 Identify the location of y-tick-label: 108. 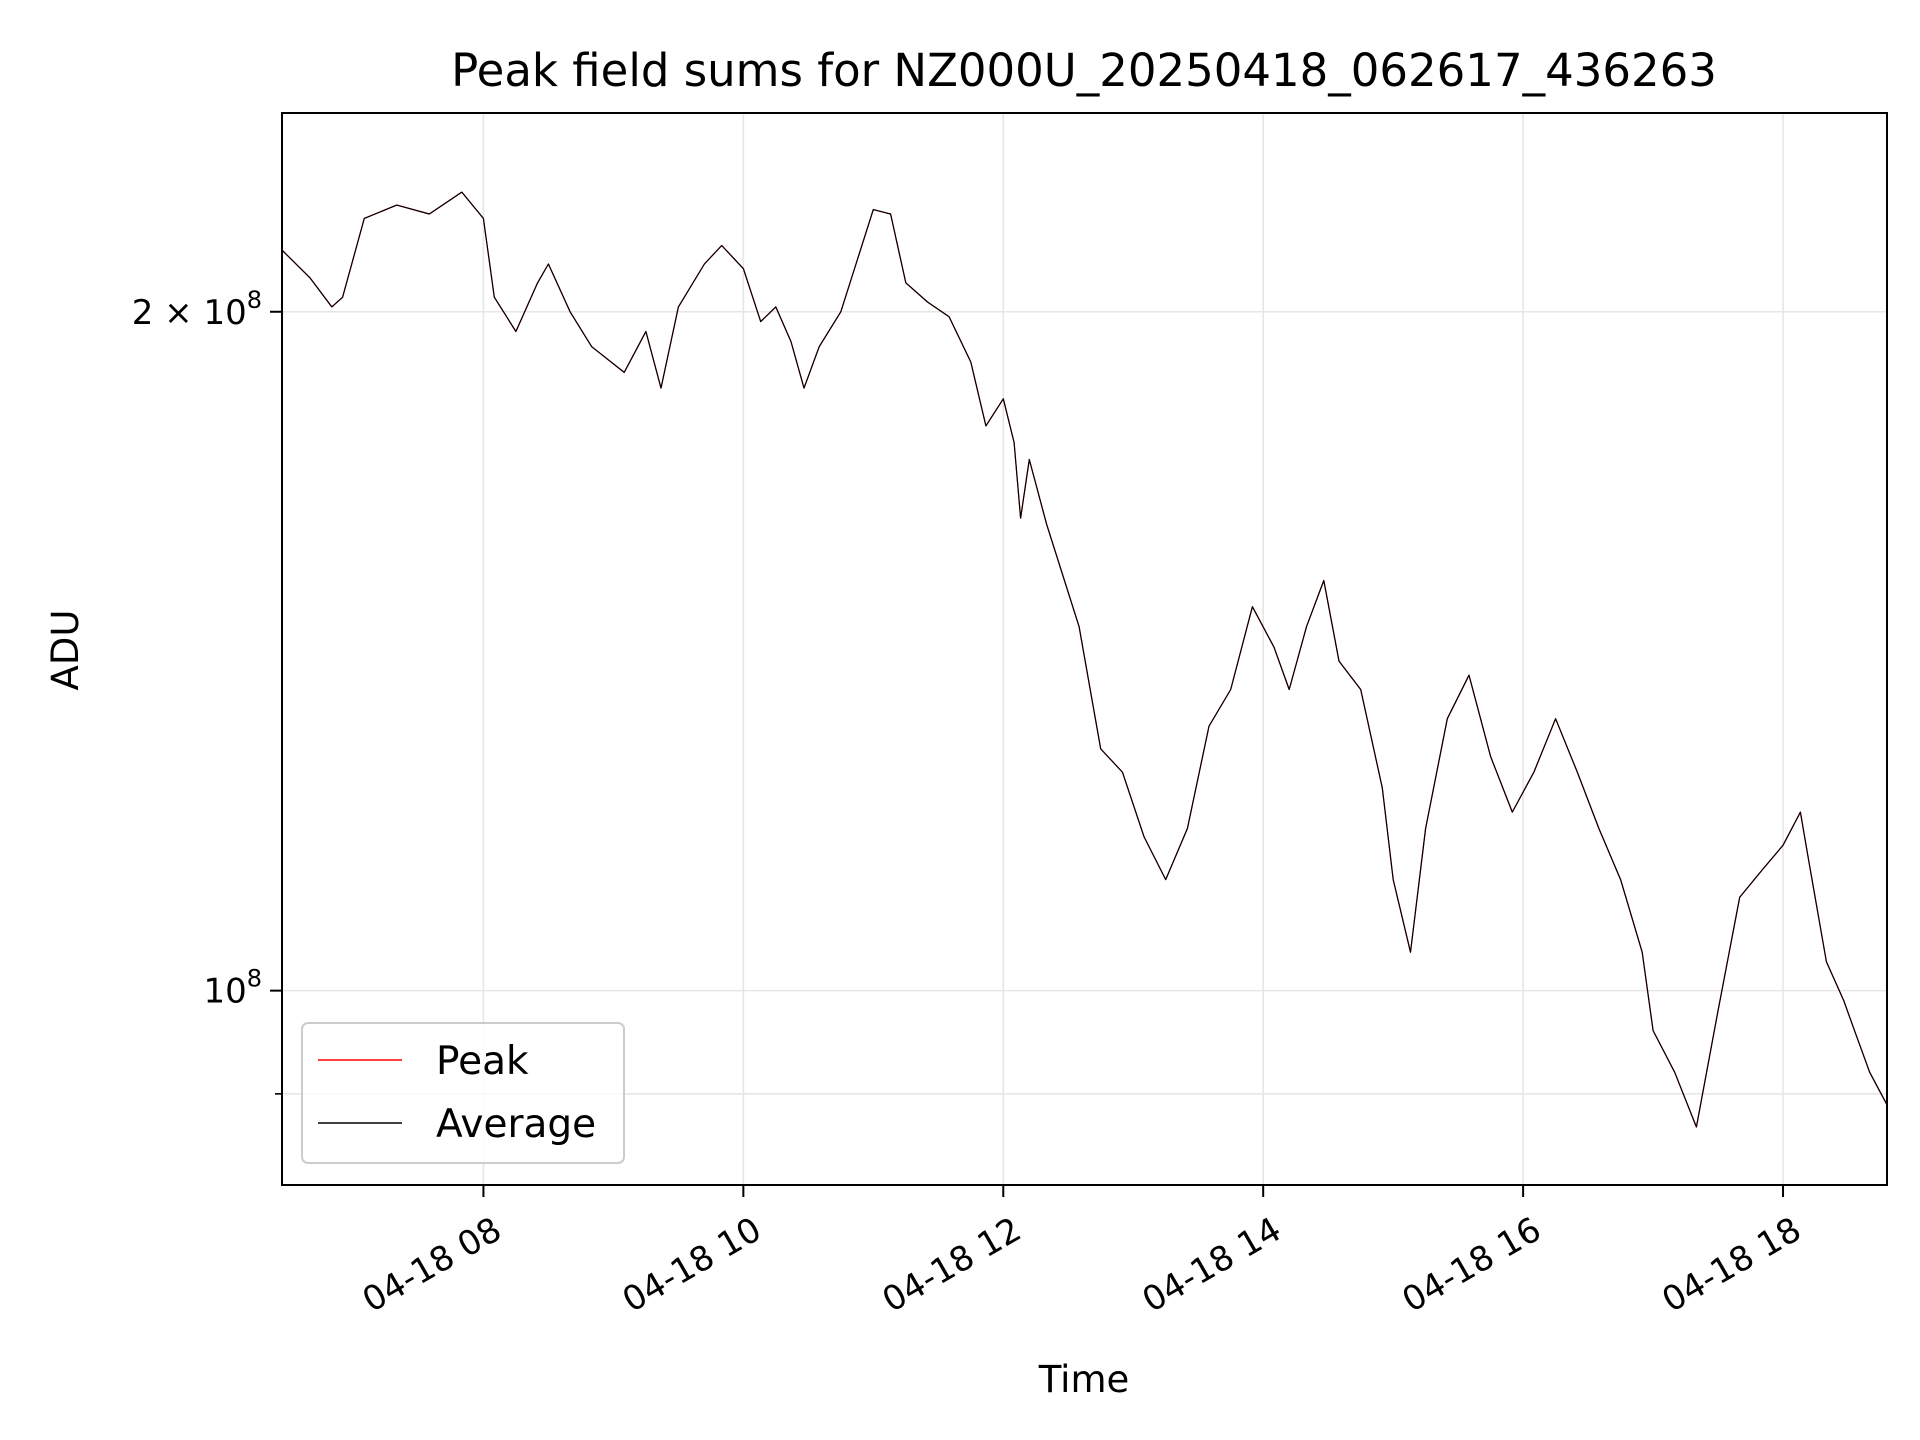
(232, 988).